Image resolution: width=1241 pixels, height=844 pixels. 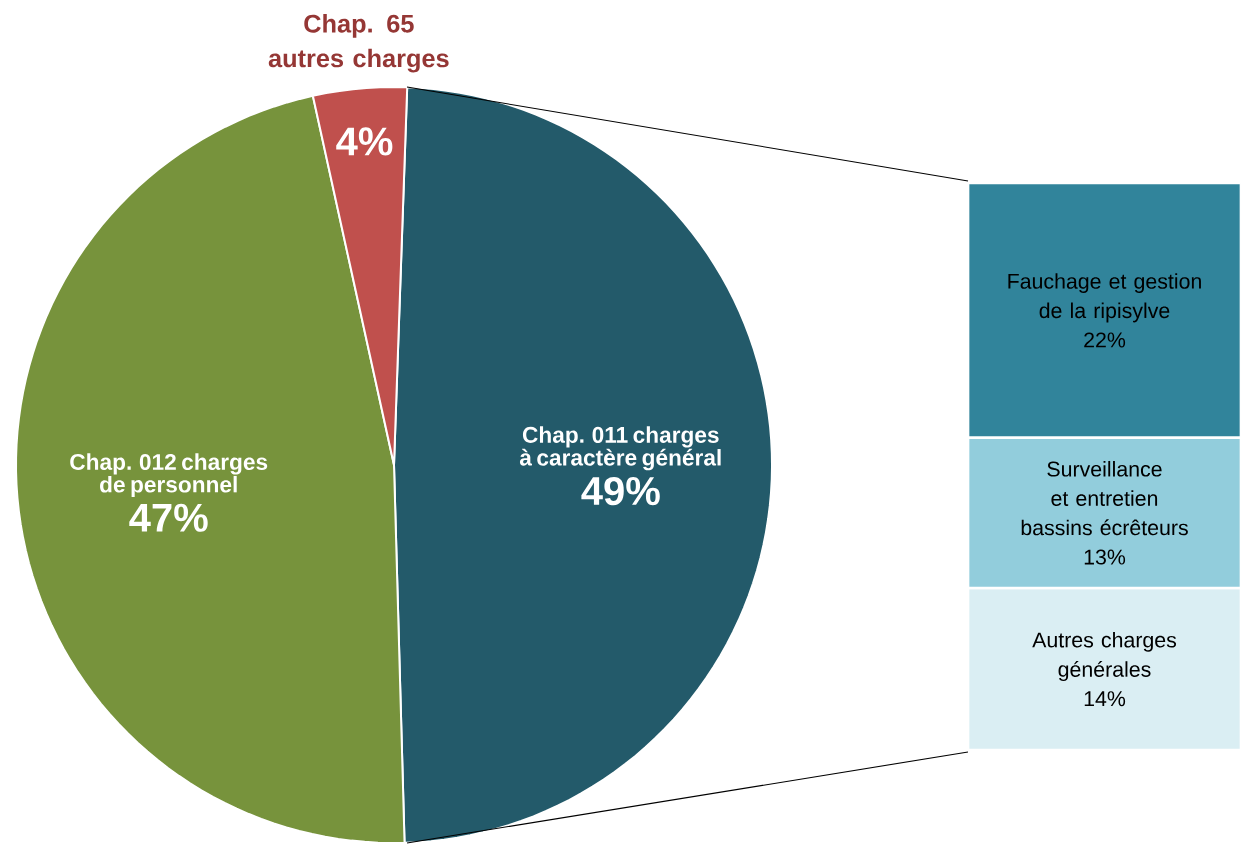 I want to click on data-label: 47%, so click(x=168, y=517).